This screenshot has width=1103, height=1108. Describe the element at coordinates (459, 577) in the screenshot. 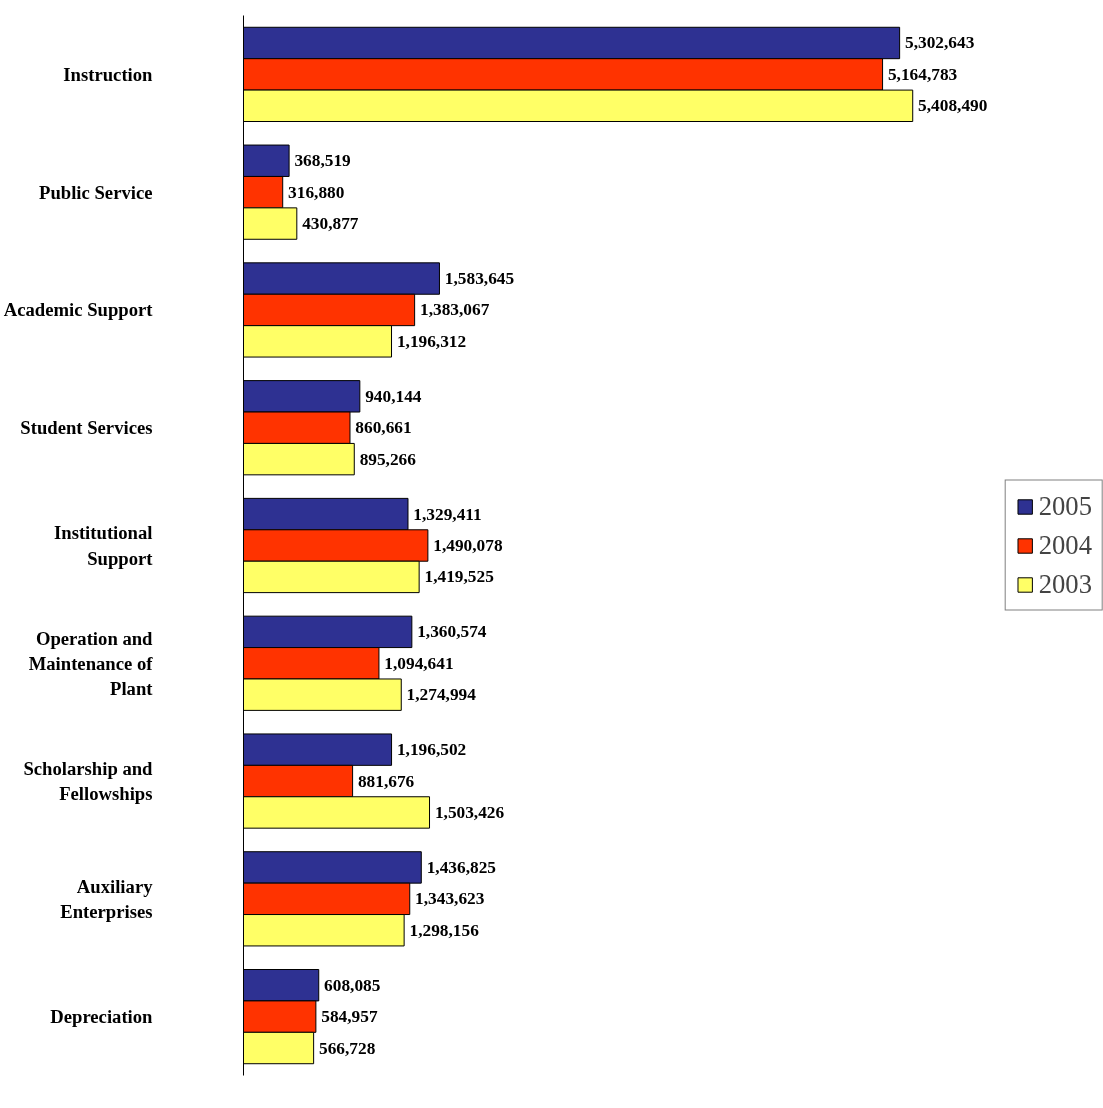

I see `data-label: 1,419,525` at that location.